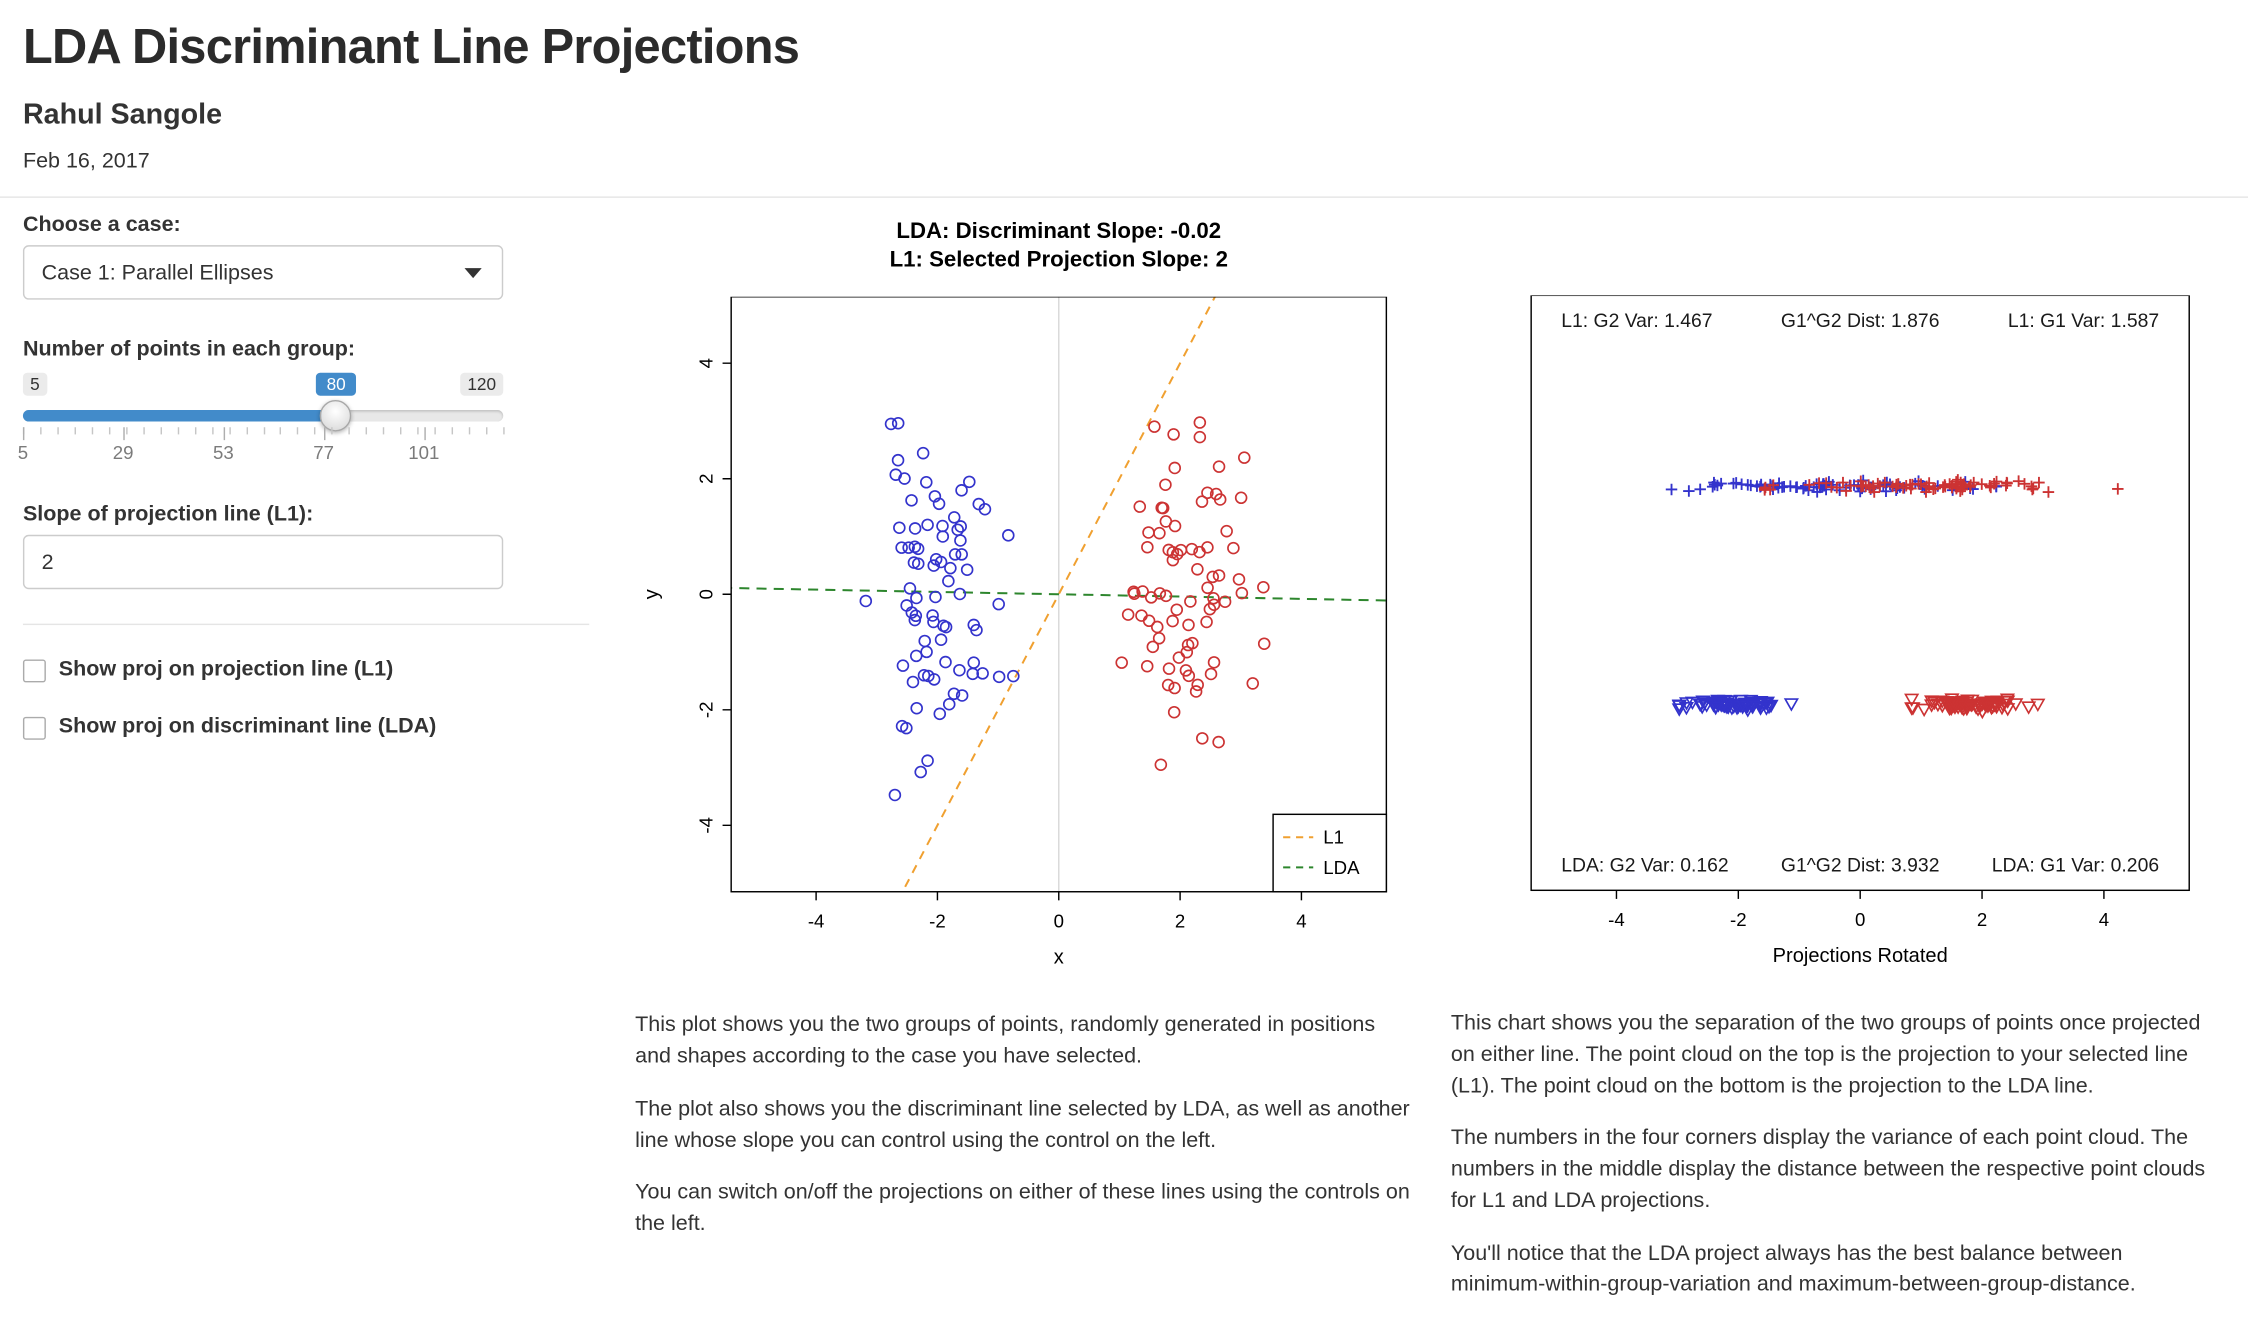 This screenshot has width=2248, height=1340. What do you see at coordinates (23, 452) in the screenshot?
I see `slider-grid-label: 5` at bounding box center [23, 452].